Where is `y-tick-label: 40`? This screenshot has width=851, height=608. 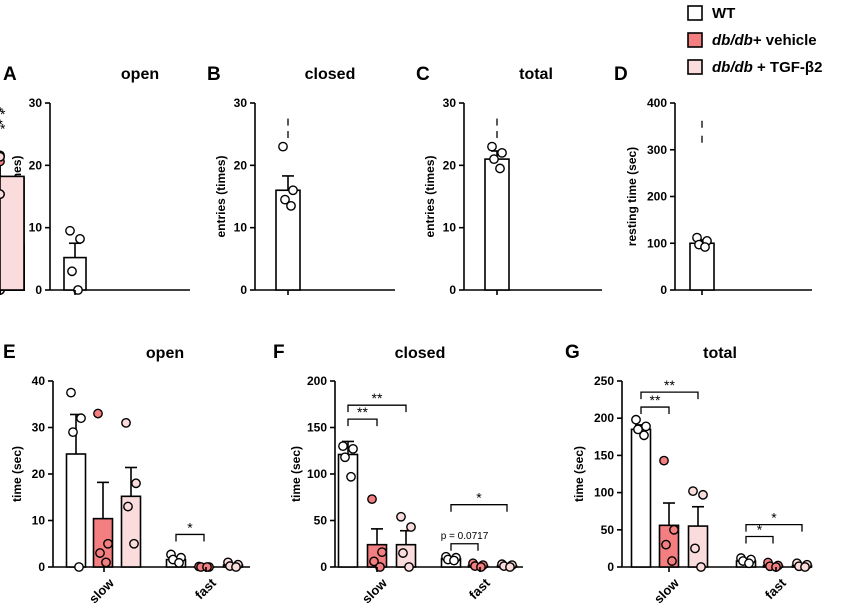 y-tick-label: 40 is located at coordinates (39, 381).